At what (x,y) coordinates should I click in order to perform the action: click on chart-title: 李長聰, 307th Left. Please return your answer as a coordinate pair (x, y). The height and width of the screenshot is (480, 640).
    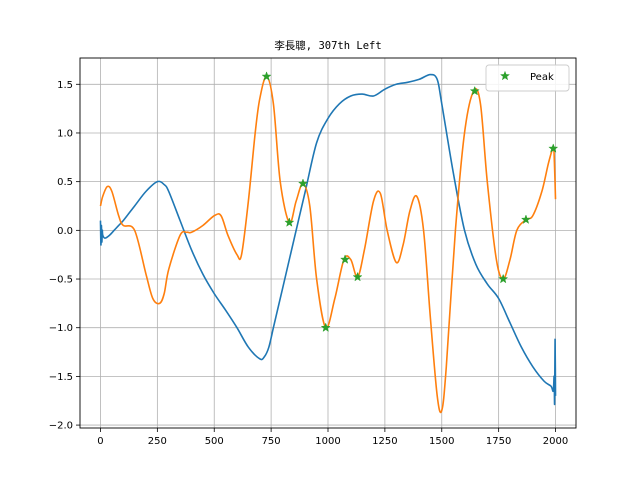
    Looking at the image, I should click on (327, 45).